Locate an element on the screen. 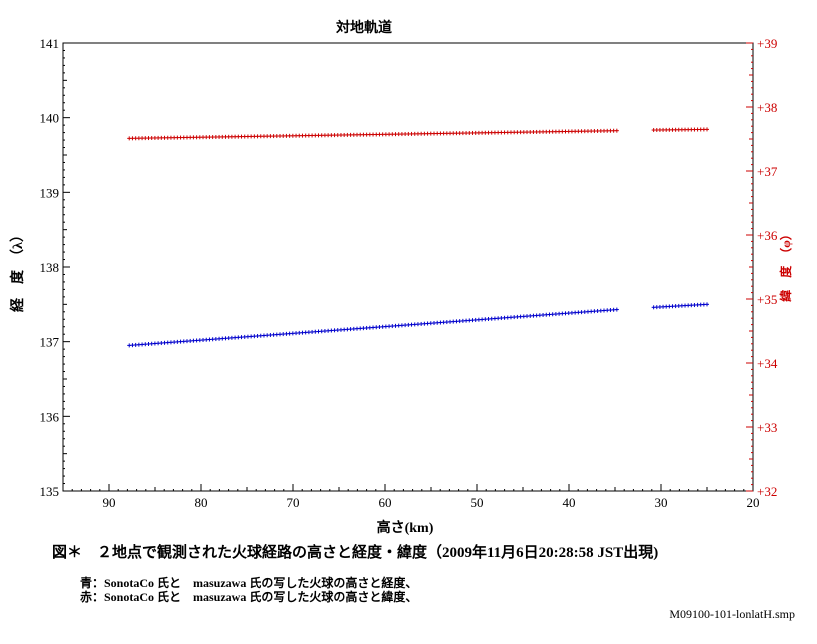  y-right-tick-label: +34 is located at coordinates (767, 363).